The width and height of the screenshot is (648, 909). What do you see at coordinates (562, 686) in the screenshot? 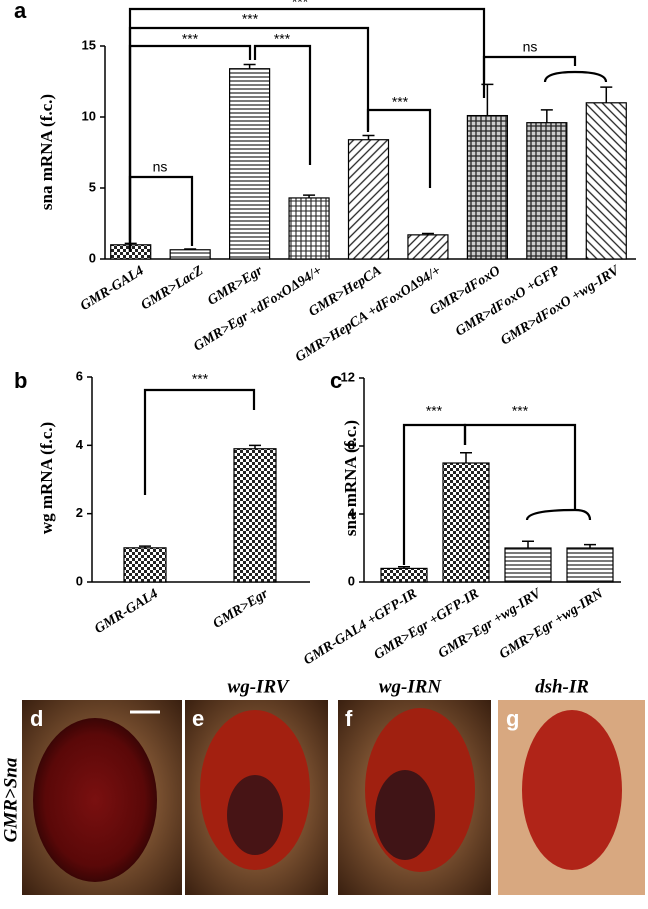
I see `photo-title: dsh-IR` at bounding box center [562, 686].